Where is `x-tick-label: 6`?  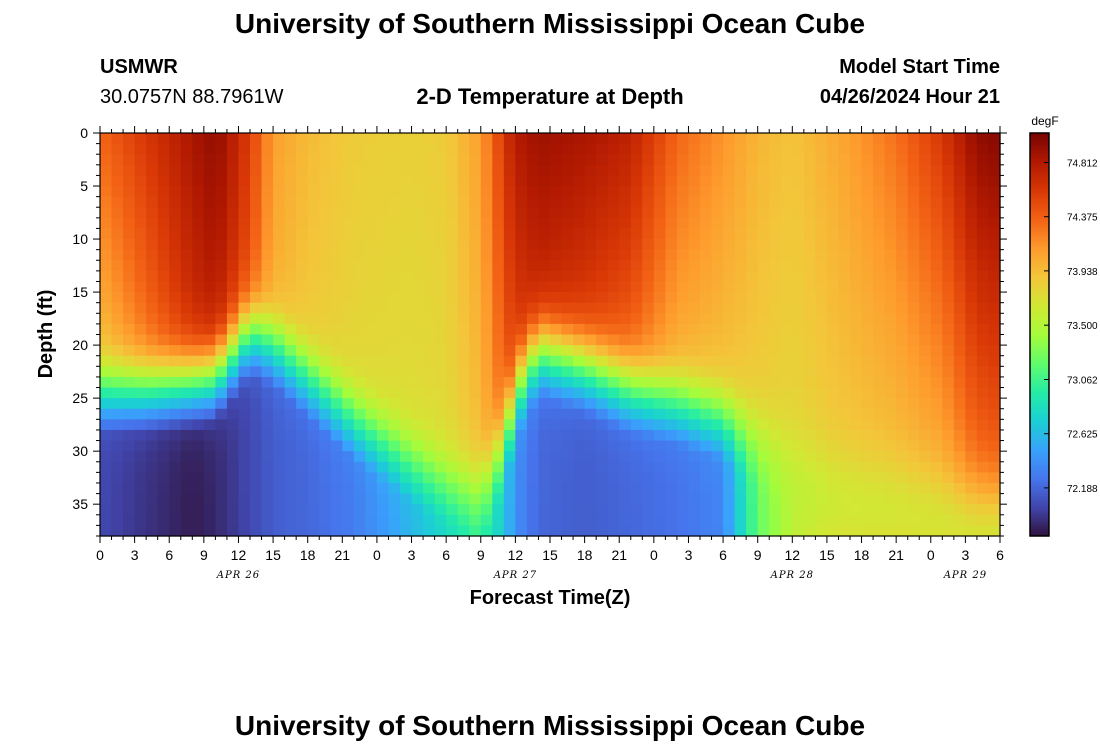
x-tick-label: 6 is located at coordinates (1000, 555).